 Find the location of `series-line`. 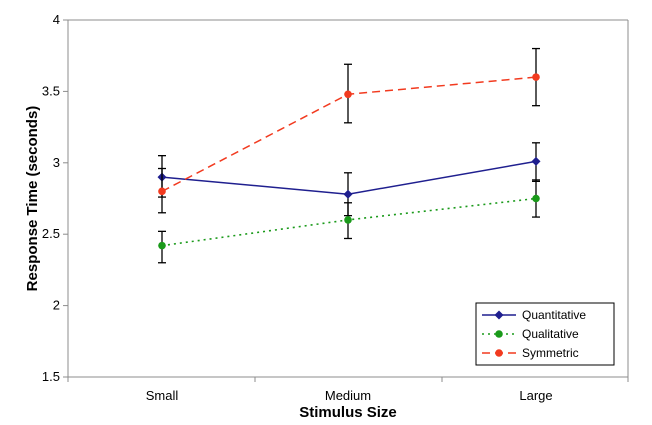

series-line is located at coordinates (349, 177).